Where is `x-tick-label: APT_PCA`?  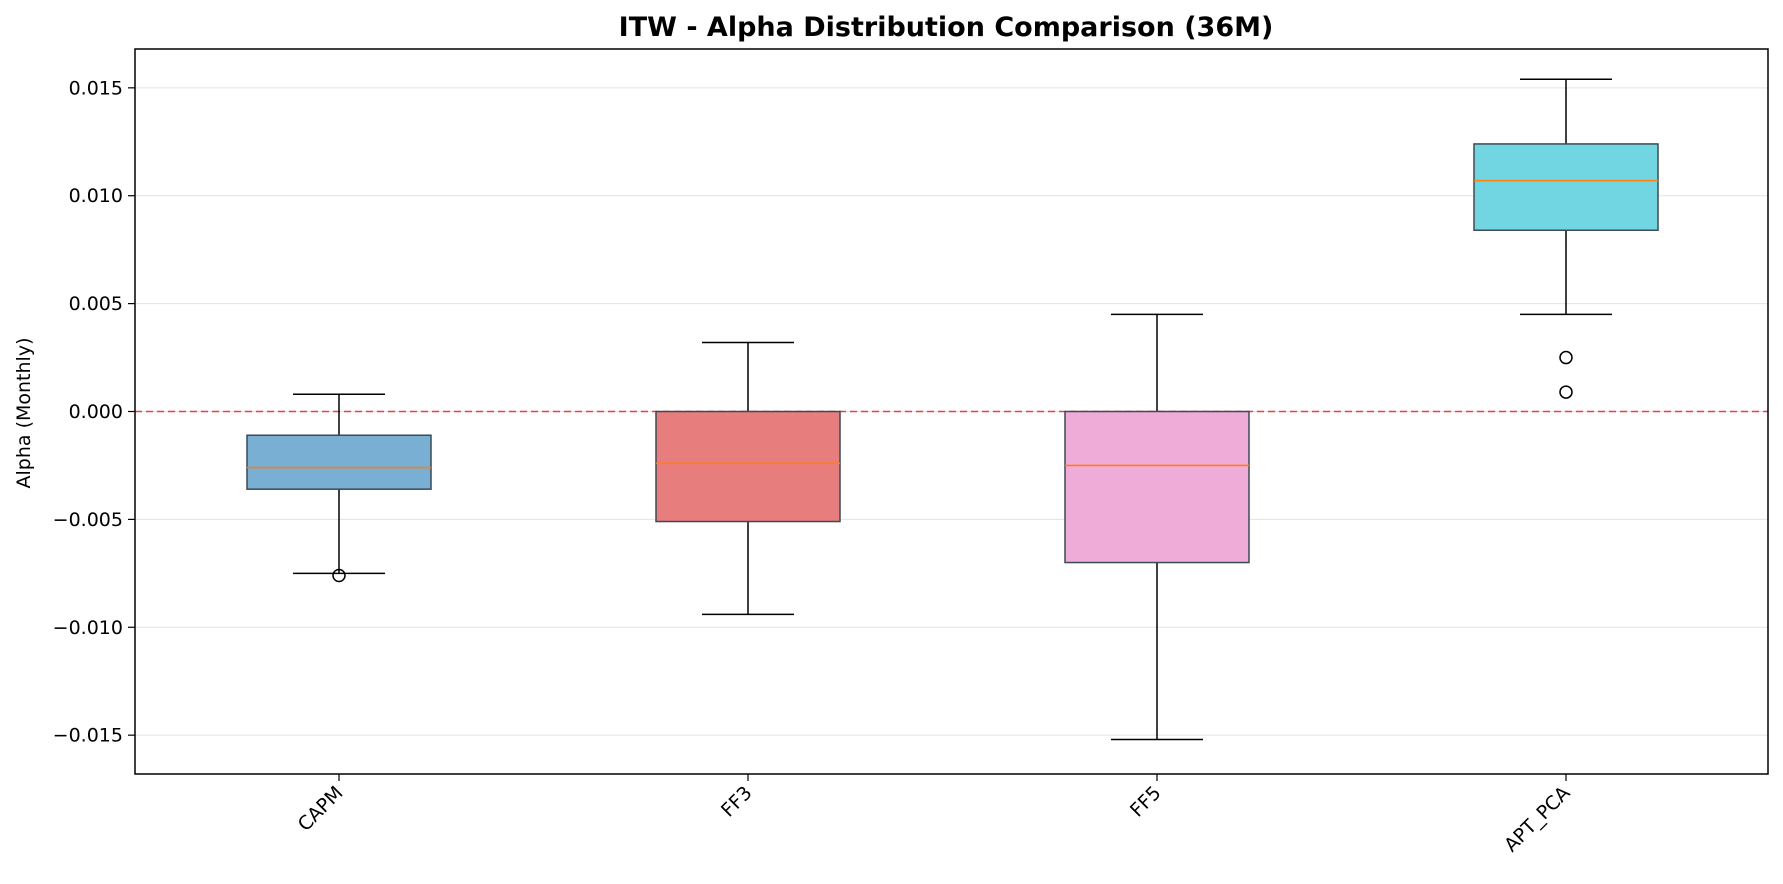
x-tick-label: APT_PCA is located at coordinates (1537, 819).